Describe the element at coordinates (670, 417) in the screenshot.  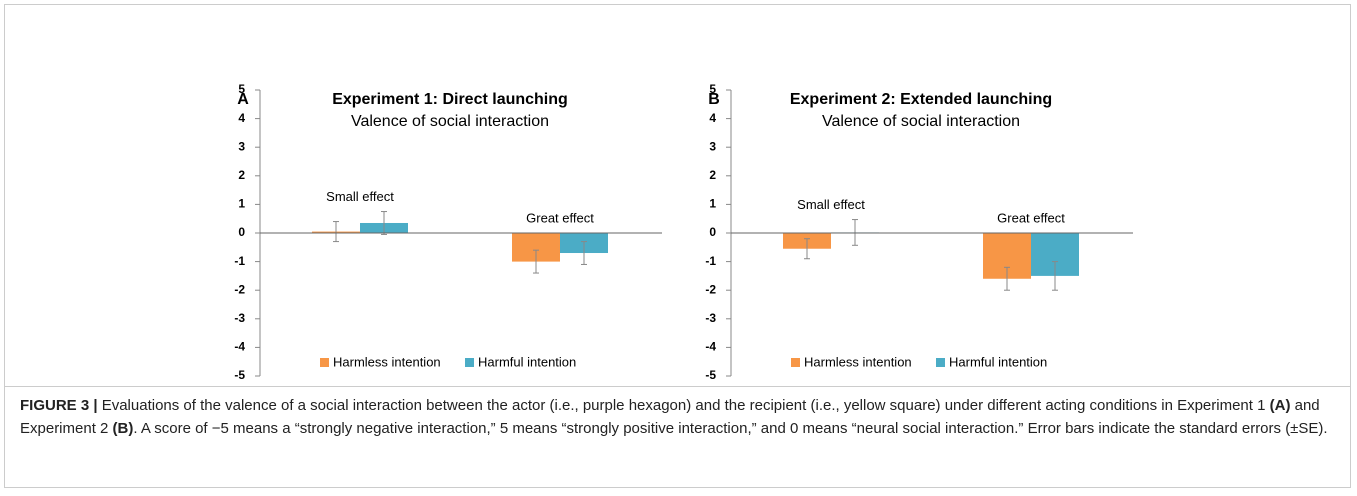
I see `caption-text: and Experiment 2` at that location.